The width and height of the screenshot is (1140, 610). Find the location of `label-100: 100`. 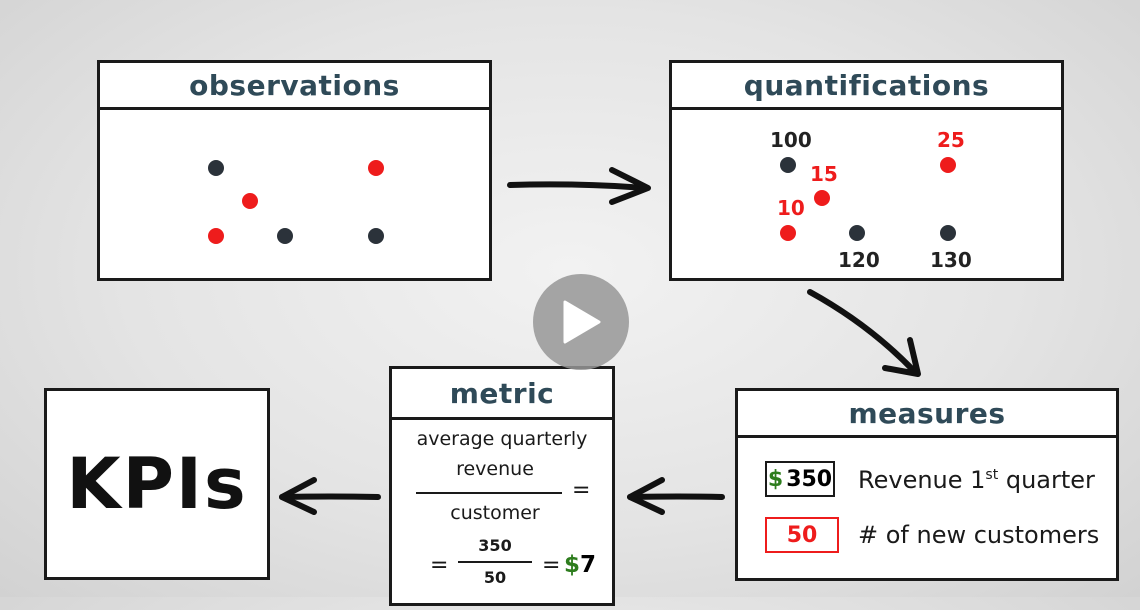

label-100: 100 is located at coordinates (791, 140).